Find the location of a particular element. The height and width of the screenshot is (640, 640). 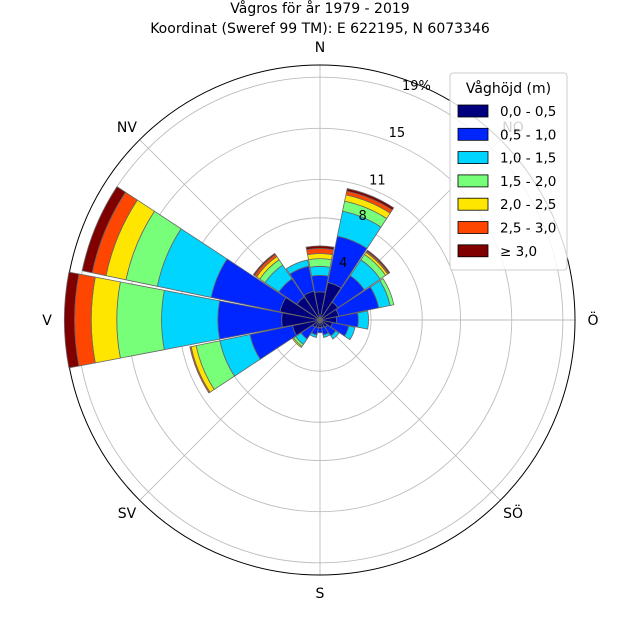

legend-entry-label: 0,0 - 0,5 is located at coordinates (528, 112).